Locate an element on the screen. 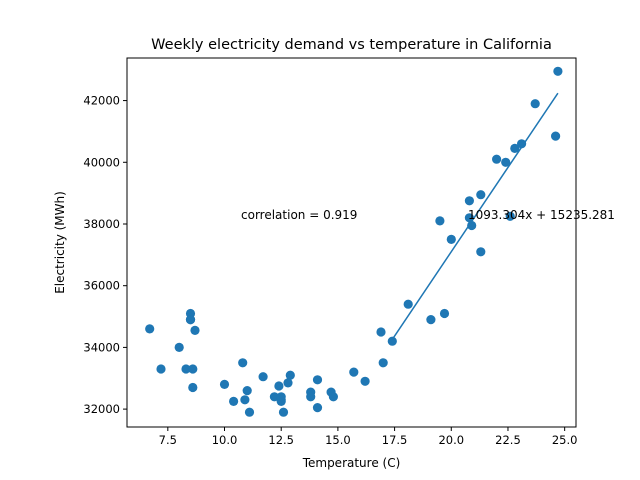  x-tick-label: 22.5 is located at coordinates (508, 440).